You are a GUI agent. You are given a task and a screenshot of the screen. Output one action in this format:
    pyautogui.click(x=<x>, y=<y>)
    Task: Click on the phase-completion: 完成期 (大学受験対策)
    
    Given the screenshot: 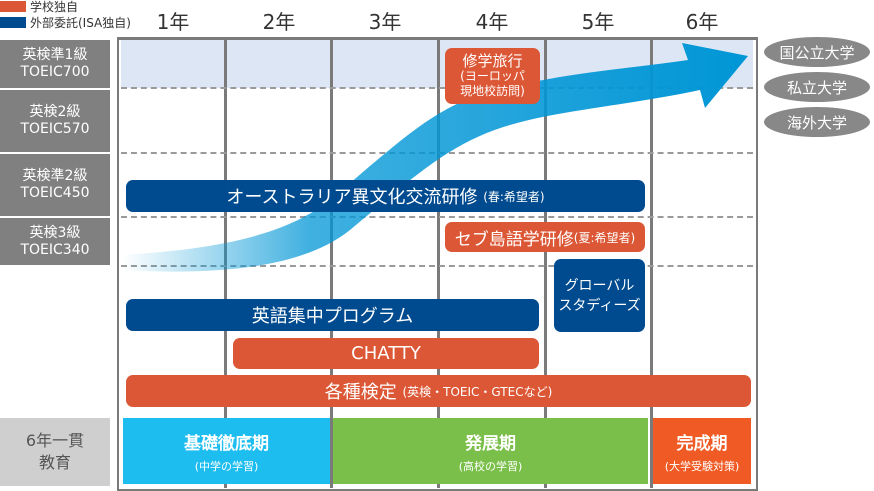 What is the action you would take?
    pyautogui.click(x=702, y=451)
    